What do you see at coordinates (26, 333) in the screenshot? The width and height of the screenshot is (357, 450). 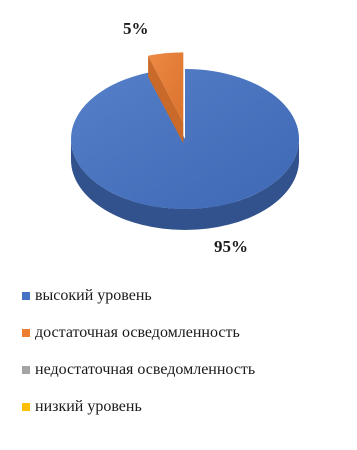 I see `legend-swatch-sufficient` at bounding box center [26, 333].